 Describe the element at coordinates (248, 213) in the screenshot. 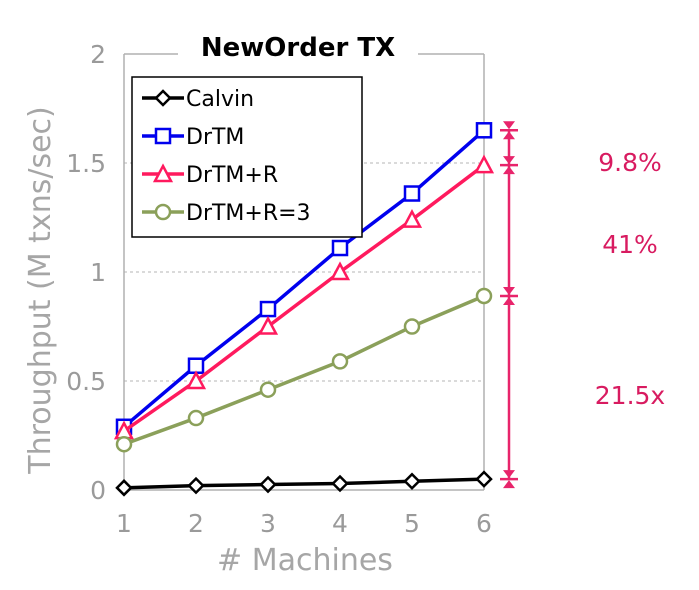

I see `legend-label-drtm-r-3: DrTM+R=3` at that location.